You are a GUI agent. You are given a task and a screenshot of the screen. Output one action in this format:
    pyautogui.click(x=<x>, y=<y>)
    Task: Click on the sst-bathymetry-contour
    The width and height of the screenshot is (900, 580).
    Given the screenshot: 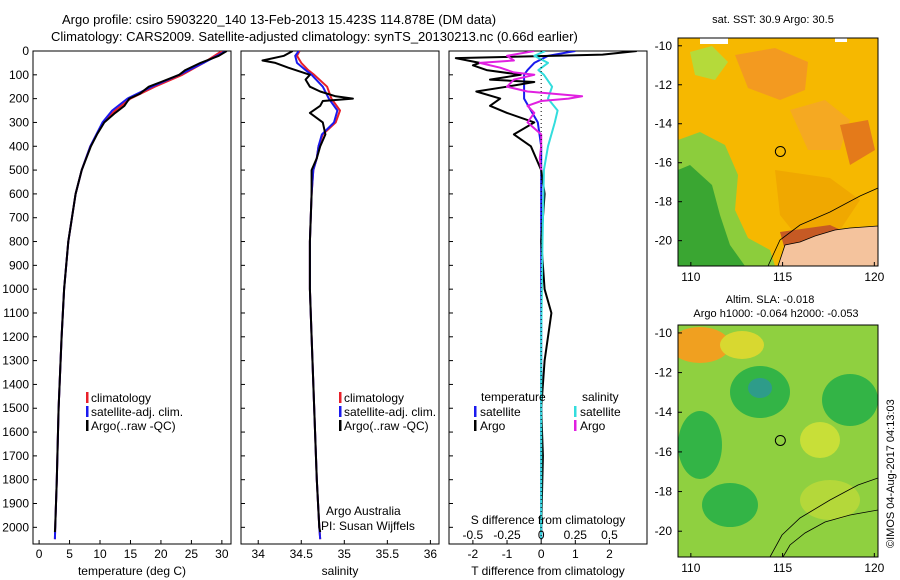 What is the action you would take?
    pyautogui.click(x=822, y=226)
    